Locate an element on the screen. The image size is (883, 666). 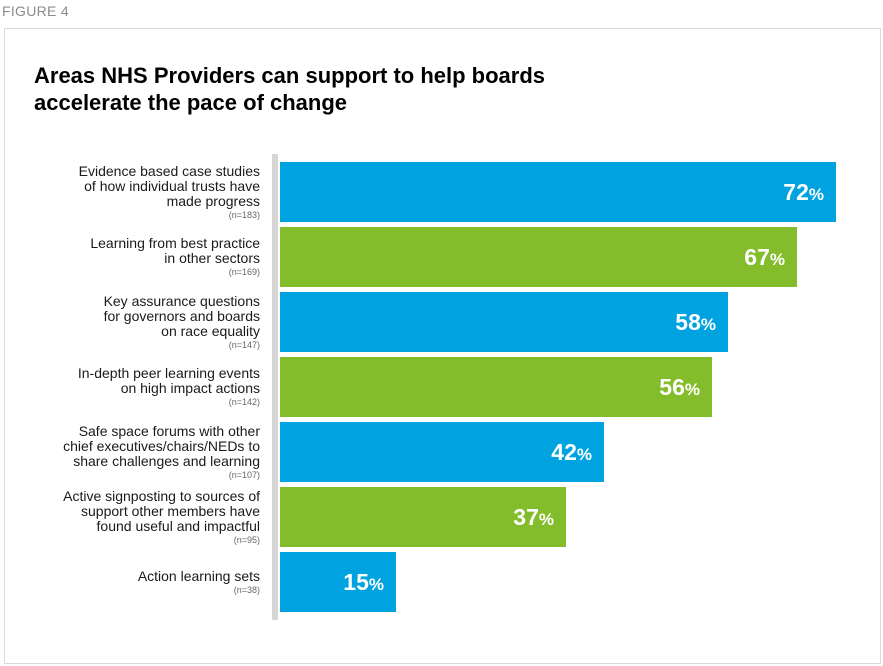
category-label-line: of how individual trusts have is located at coordinates (172, 186).